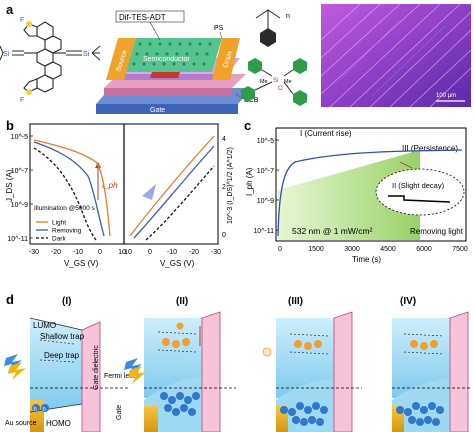 The image size is (474, 432). I want to click on sub-label-1: (I), so click(66, 301).